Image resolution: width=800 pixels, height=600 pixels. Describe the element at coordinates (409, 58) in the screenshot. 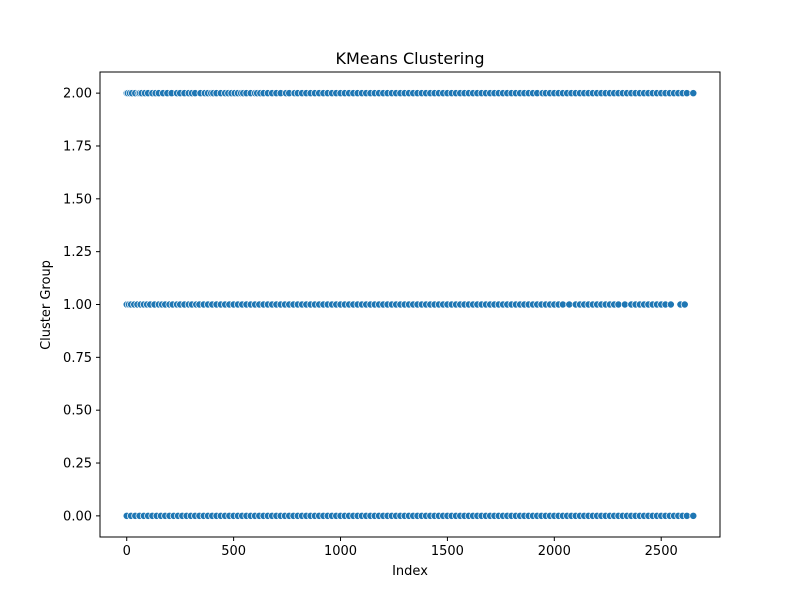

I see `chart-title: KMeans Clustering` at that location.